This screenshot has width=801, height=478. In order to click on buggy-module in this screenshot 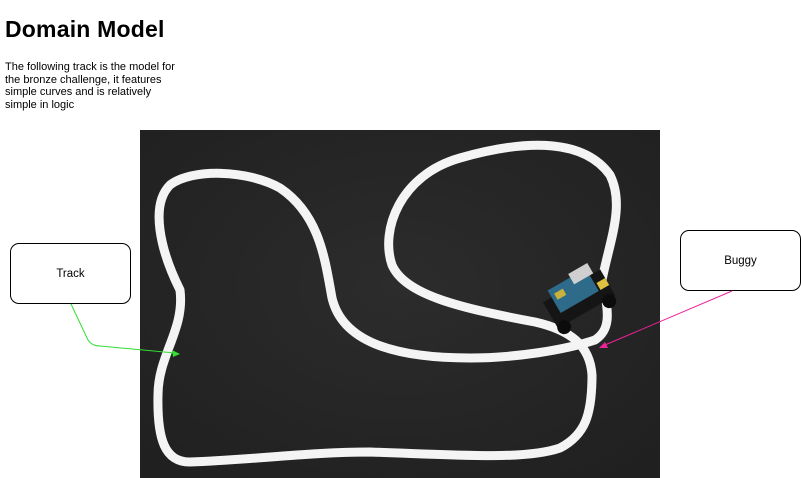, I will do `click(581, 274)`.